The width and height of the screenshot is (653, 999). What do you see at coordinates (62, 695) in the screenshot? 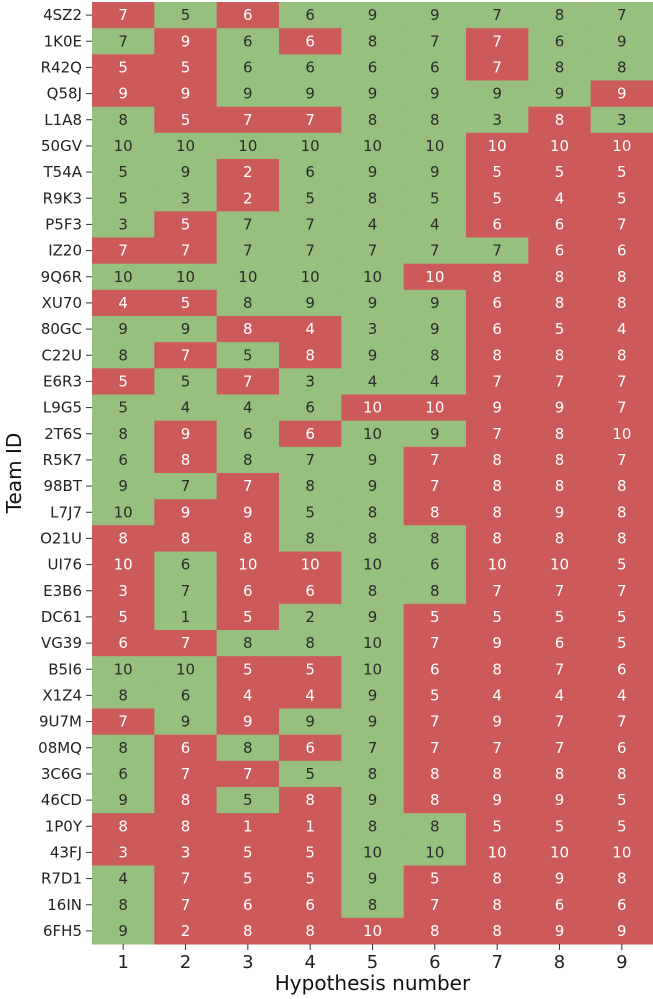
I see `y-tick-label: X1Z4` at bounding box center [62, 695].